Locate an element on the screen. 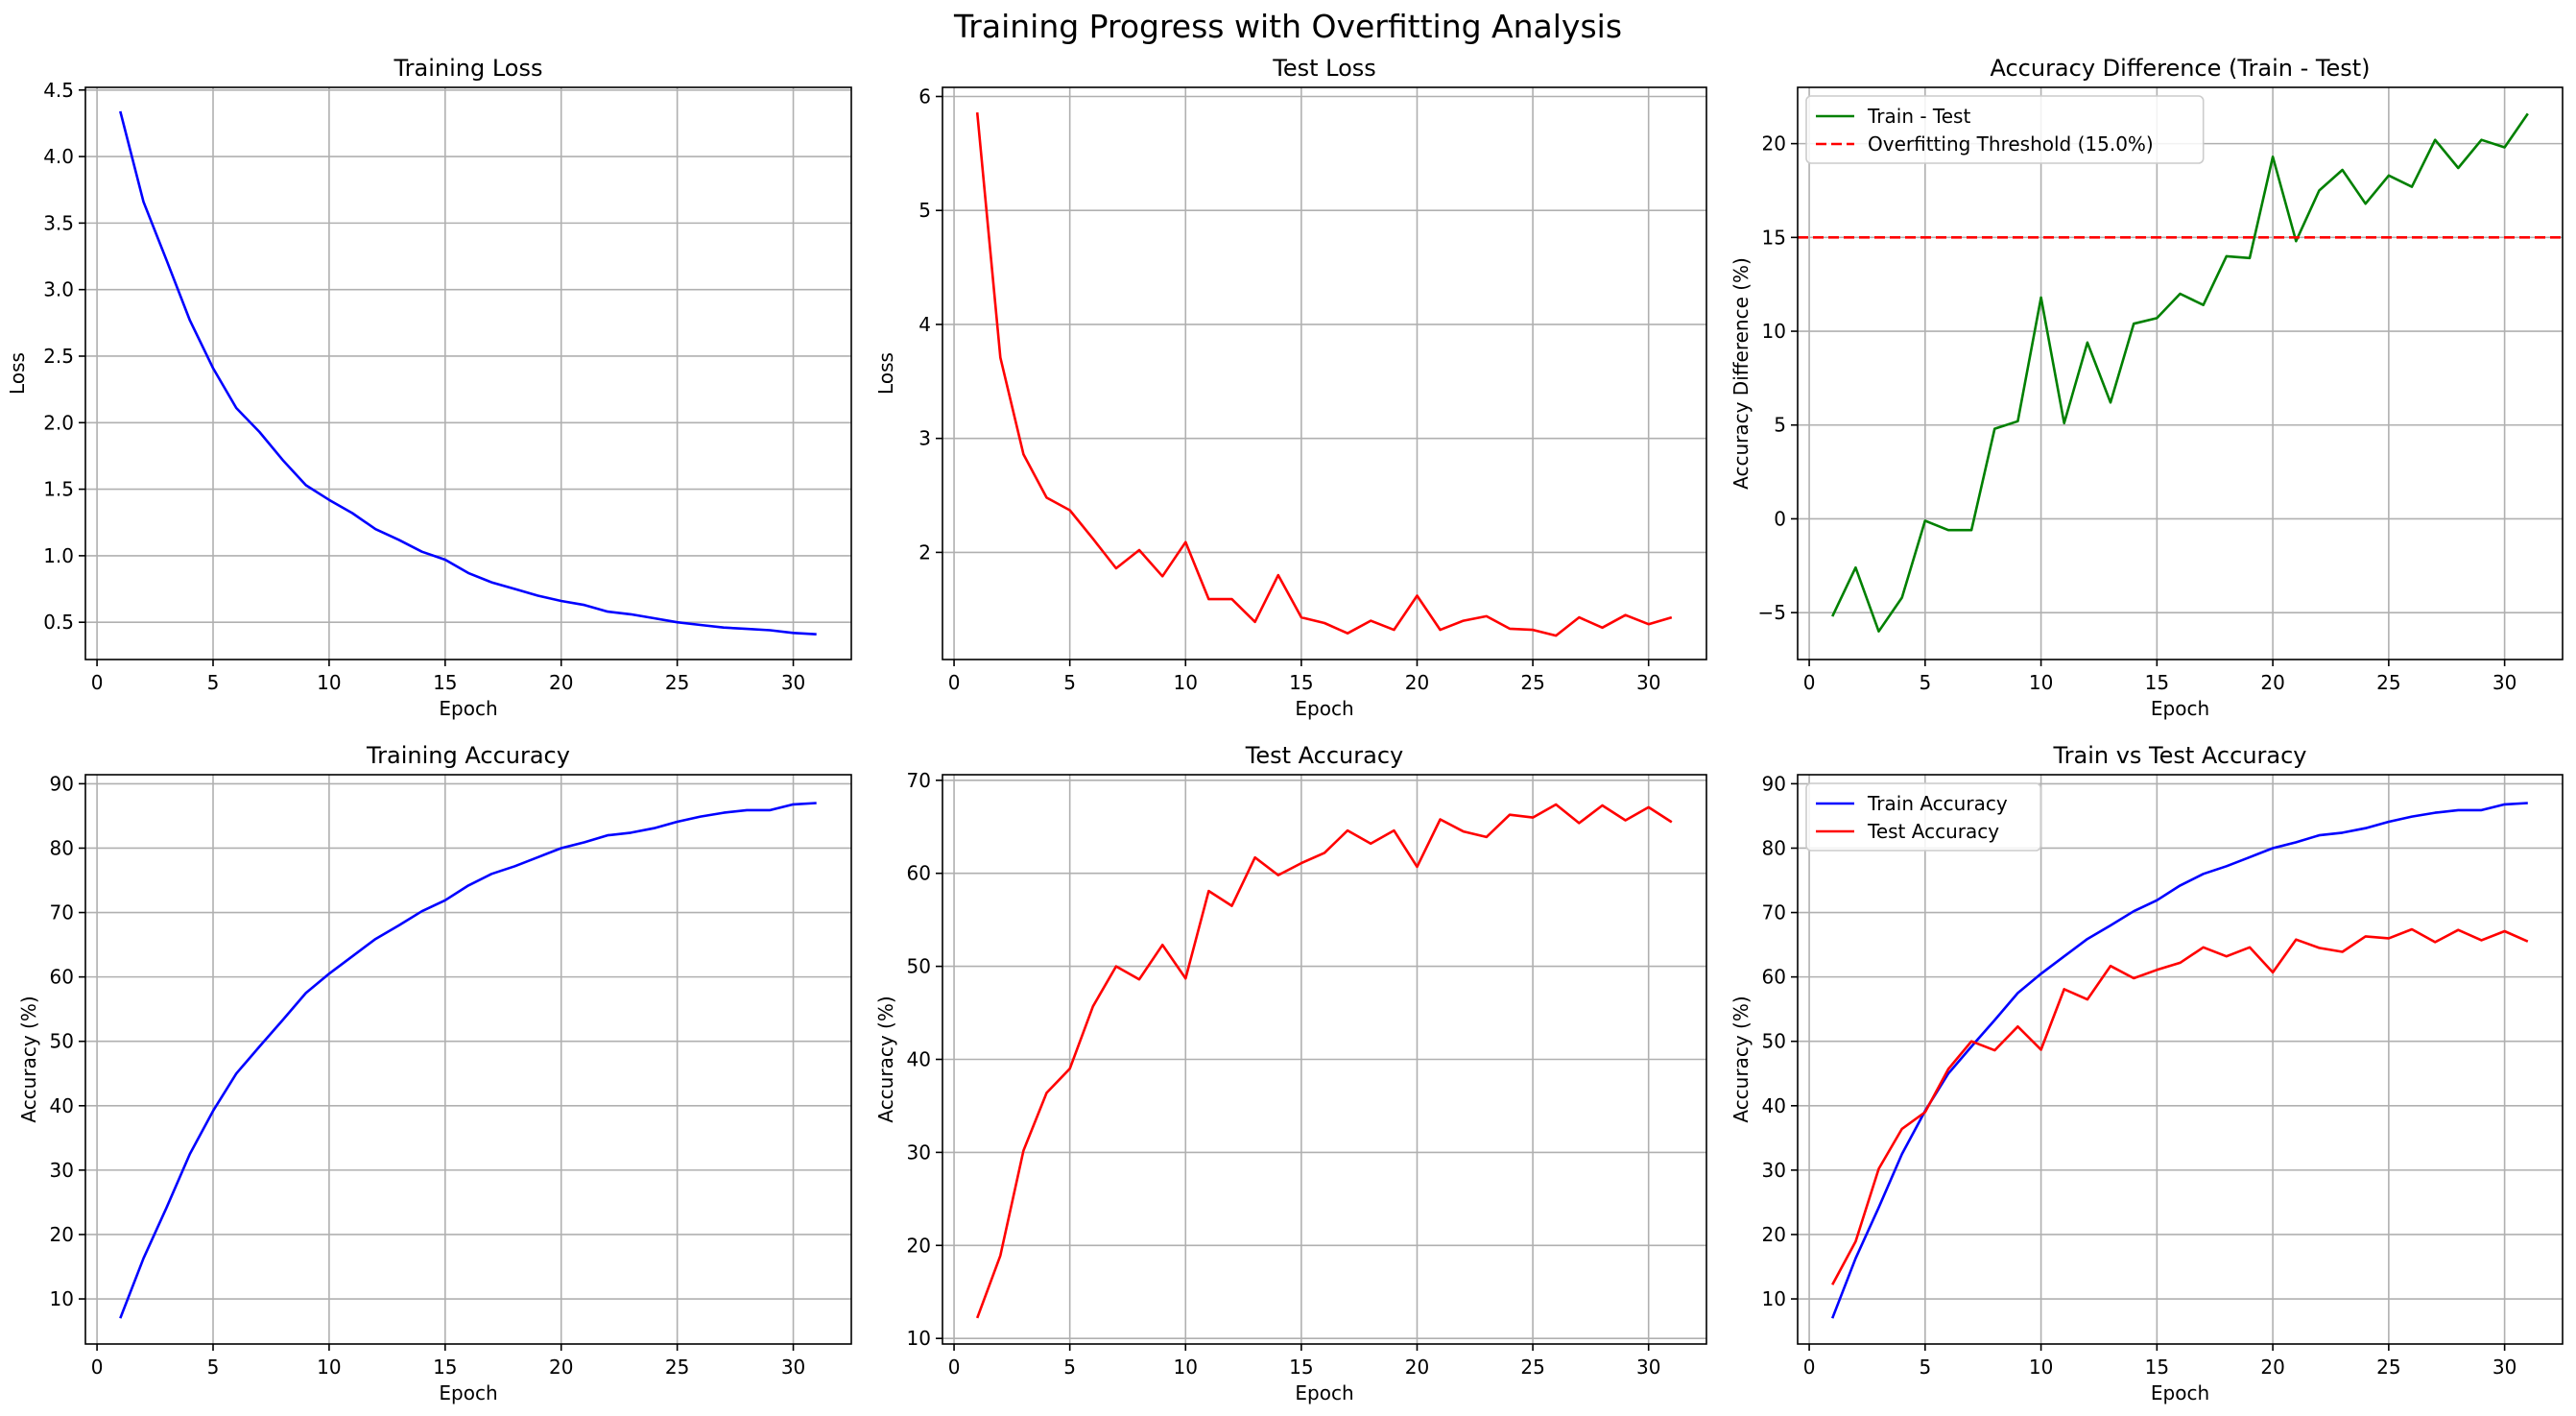  y-tick-label: 3 is located at coordinates (924, 438).